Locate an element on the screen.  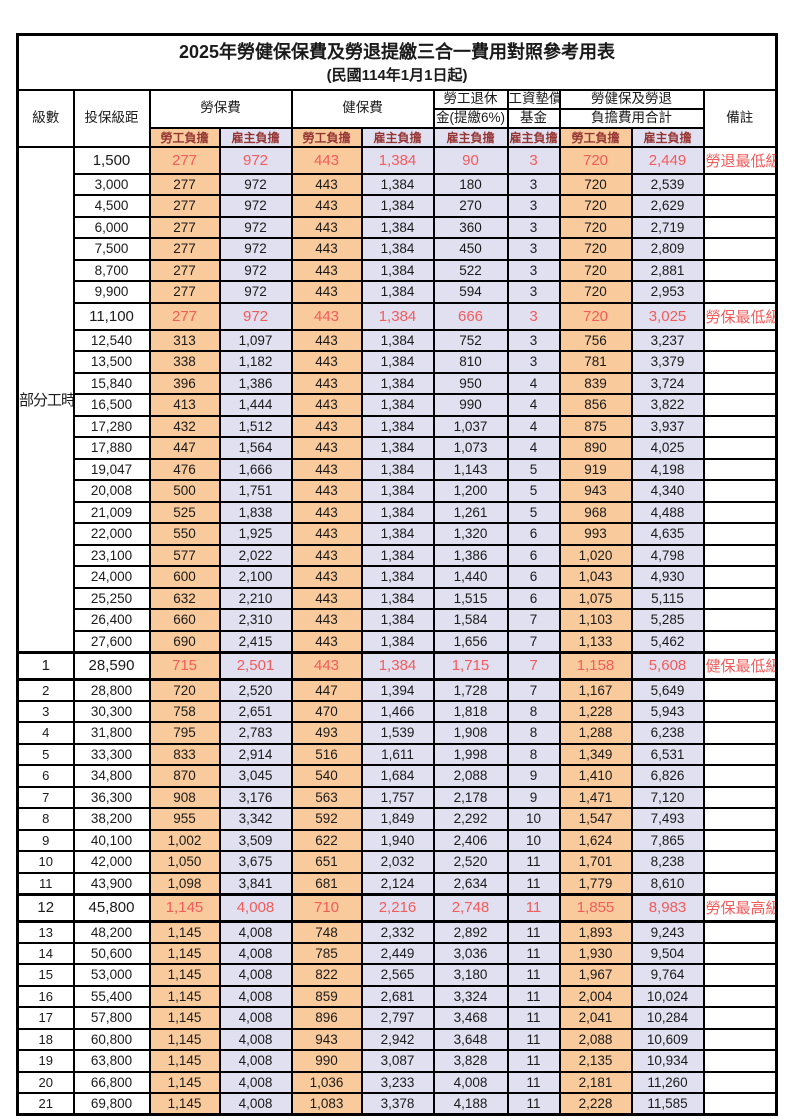
remark-cell: 勞退最低級距 is located at coordinates (740, 160).